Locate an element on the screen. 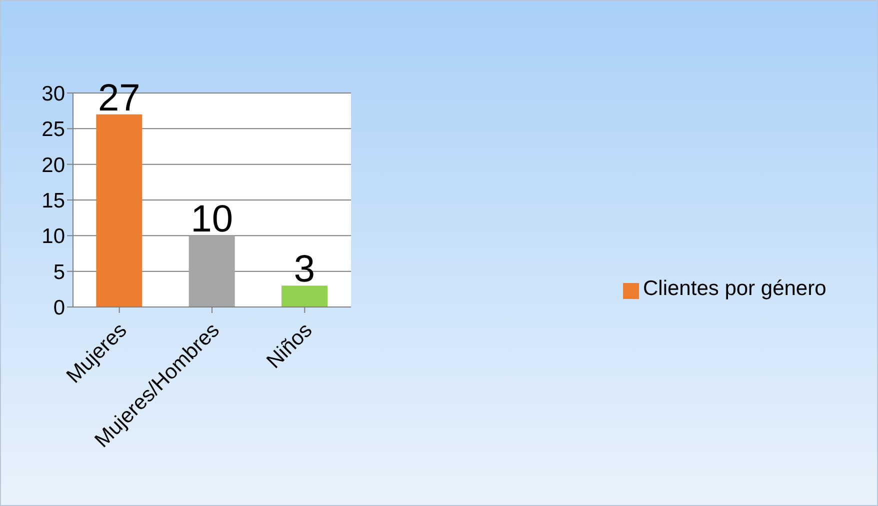 This screenshot has width=878, height=506. legend-label: Clientes por género is located at coordinates (734, 288).